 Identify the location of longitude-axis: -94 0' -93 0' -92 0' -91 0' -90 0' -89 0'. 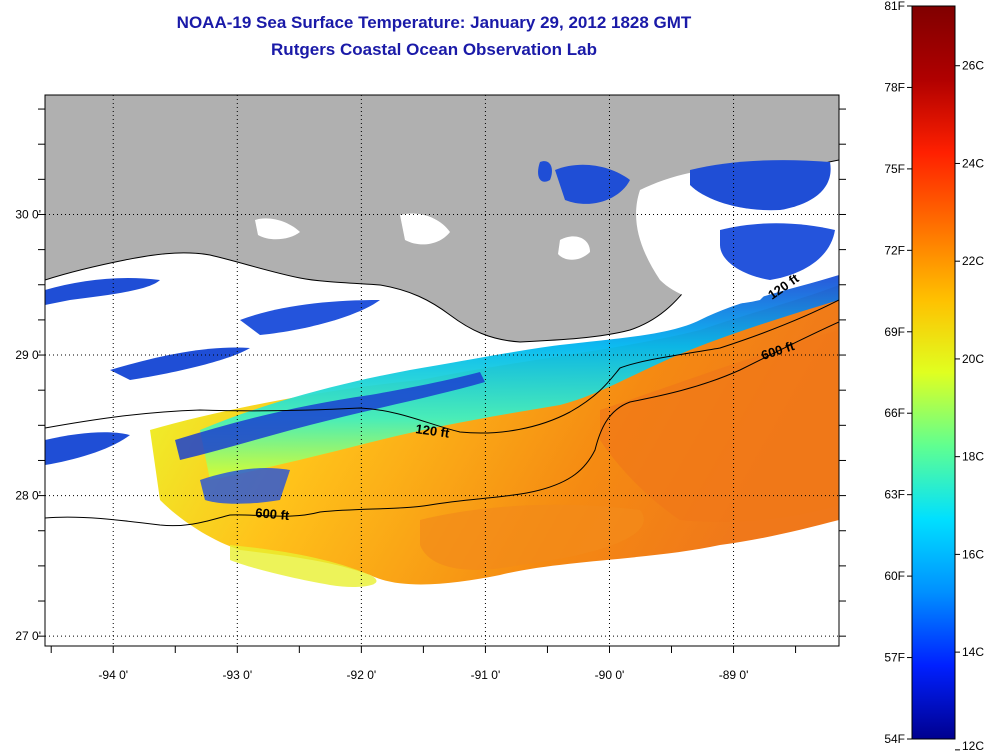
(423, 664).